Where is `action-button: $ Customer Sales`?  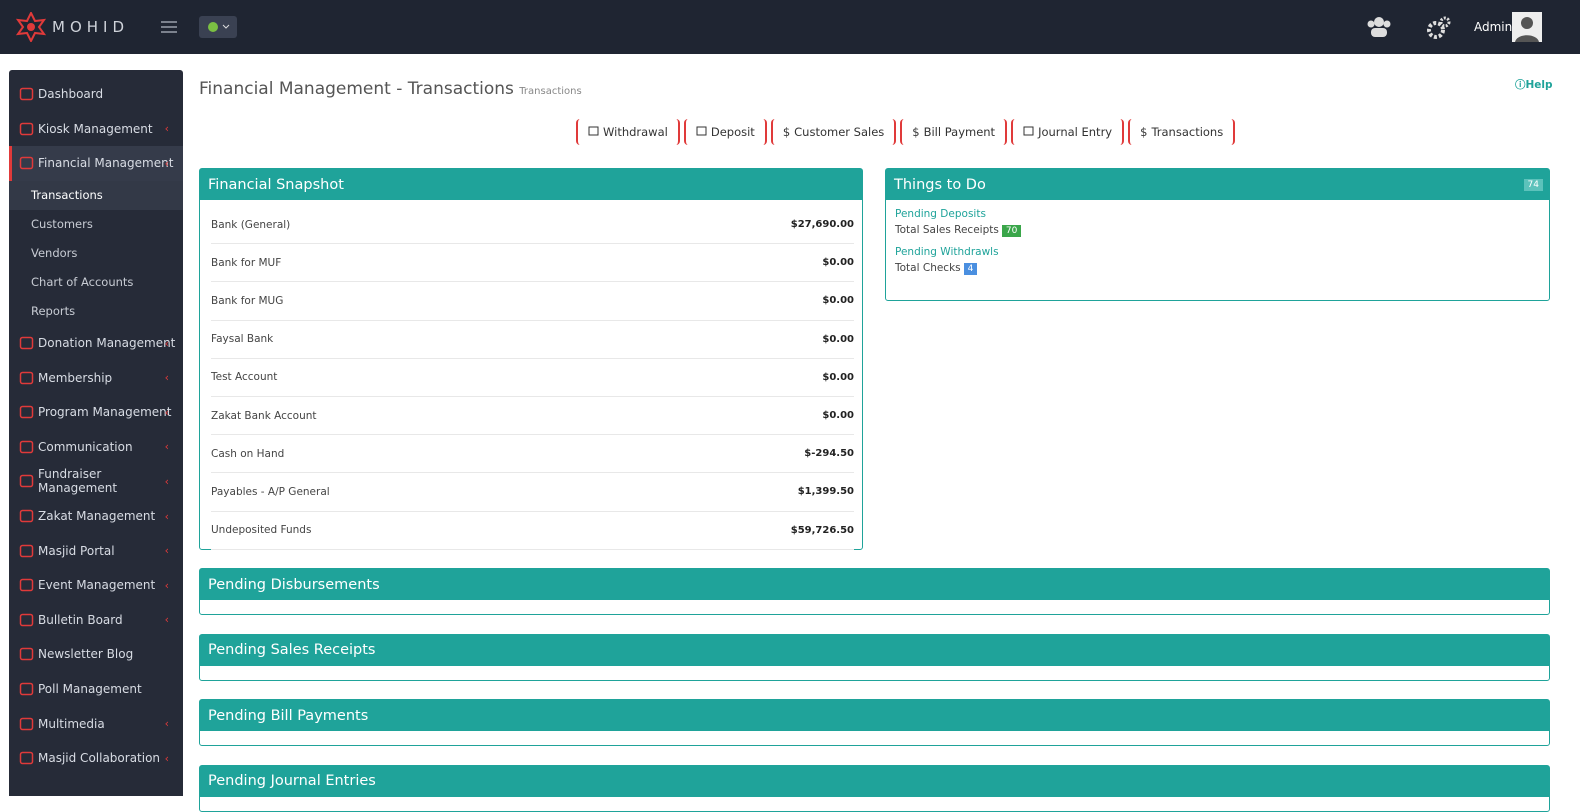 action-button: $ Customer Sales is located at coordinates (833, 132).